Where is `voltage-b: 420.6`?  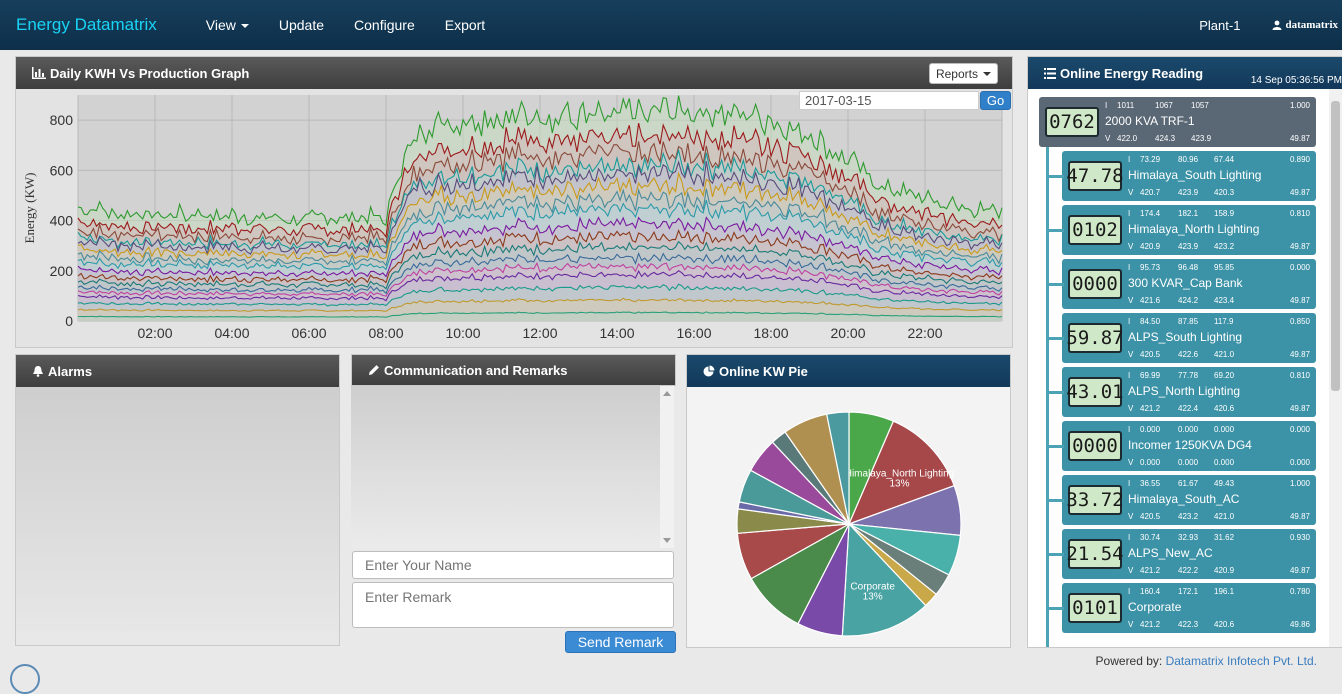
voltage-b: 420.6 is located at coordinates (1224, 408).